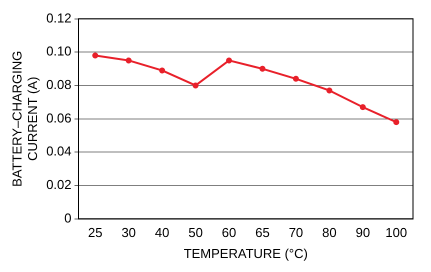 Image resolution: width=431 pixels, height=272 pixels. Describe the element at coordinates (329, 232) in the screenshot. I see `x-tick-label: 80` at that location.